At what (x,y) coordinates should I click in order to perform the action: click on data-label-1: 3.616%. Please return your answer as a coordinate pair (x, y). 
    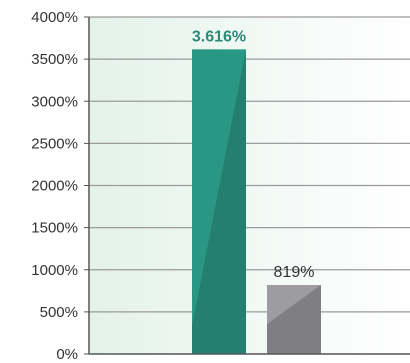
    Looking at the image, I should click on (219, 36).